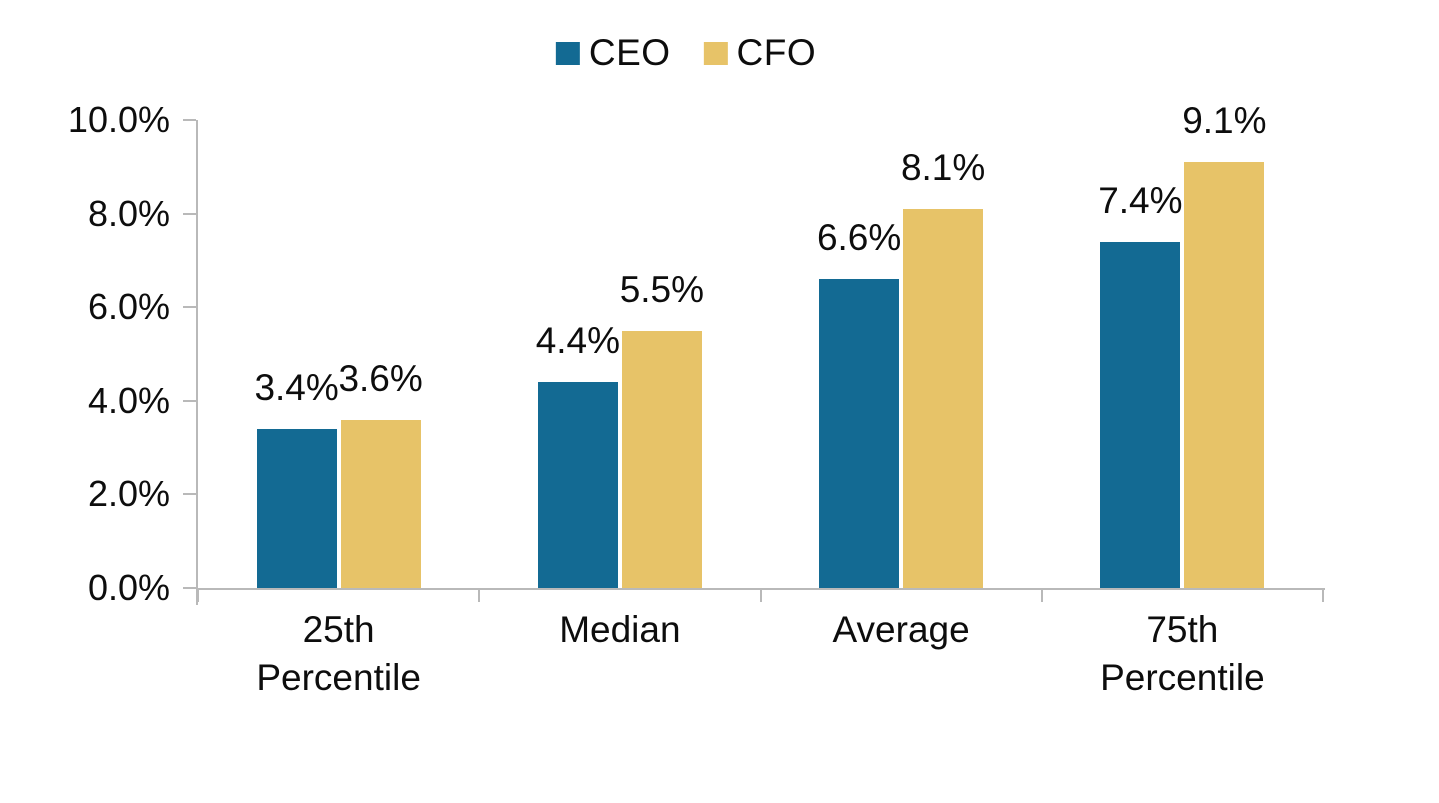 The height and width of the screenshot is (803, 1439). I want to click on legend-item-ceo: CEO, so click(613, 52).